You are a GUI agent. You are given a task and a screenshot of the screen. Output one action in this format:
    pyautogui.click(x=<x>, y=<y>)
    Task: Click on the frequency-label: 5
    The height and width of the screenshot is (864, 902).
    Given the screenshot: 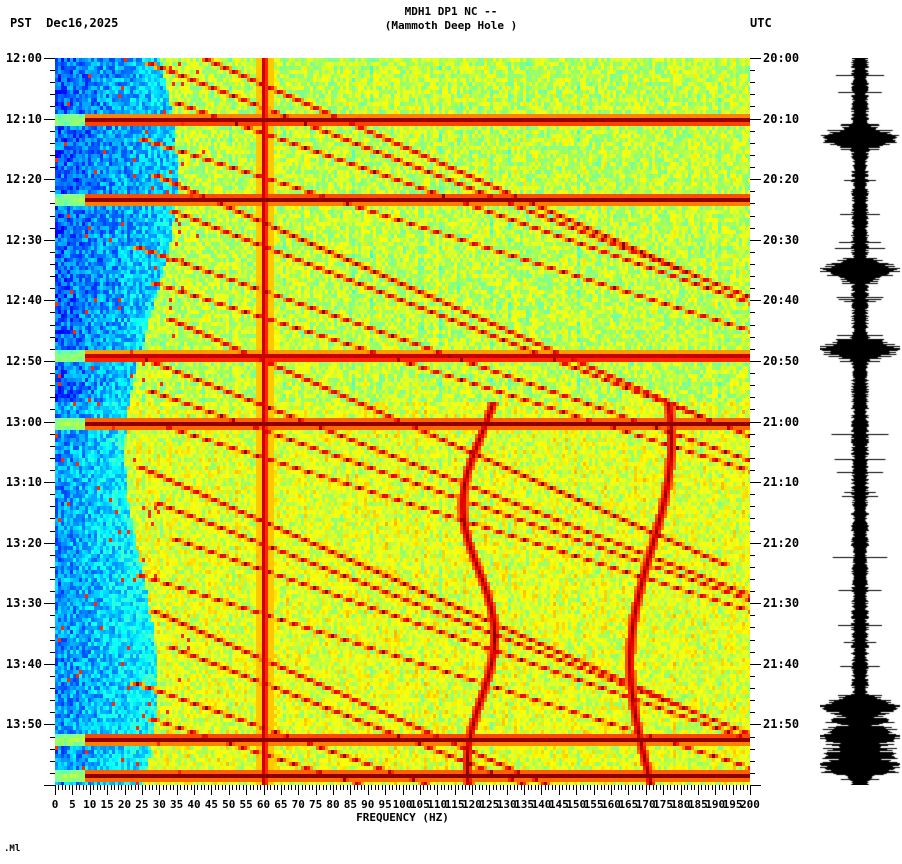 What is the action you would take?
    pyautogui.click(x=72, y=804)
    